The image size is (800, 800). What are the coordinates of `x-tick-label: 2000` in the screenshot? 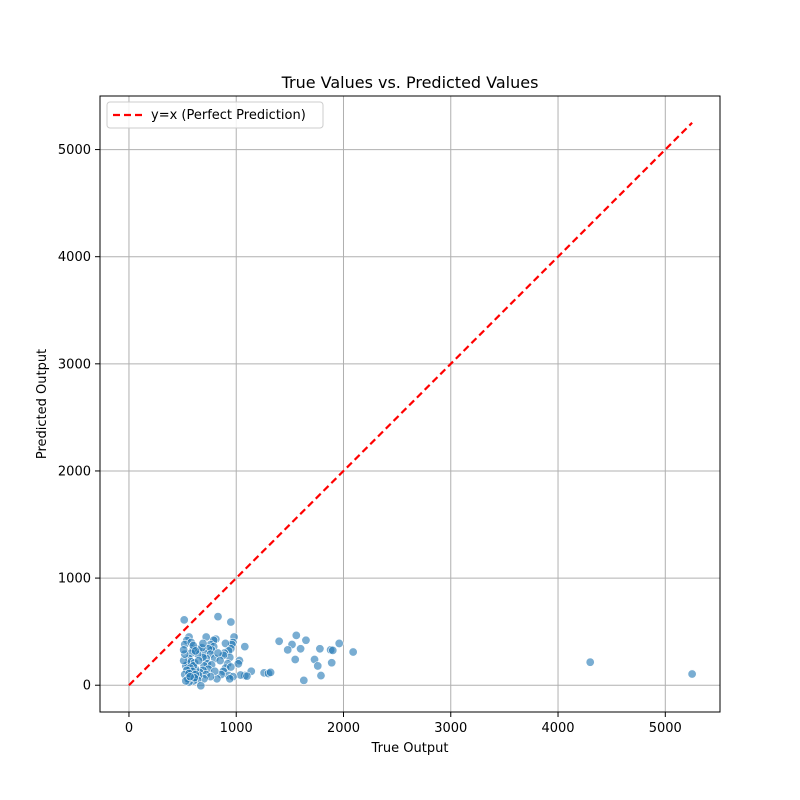 It's located at (343, 728).